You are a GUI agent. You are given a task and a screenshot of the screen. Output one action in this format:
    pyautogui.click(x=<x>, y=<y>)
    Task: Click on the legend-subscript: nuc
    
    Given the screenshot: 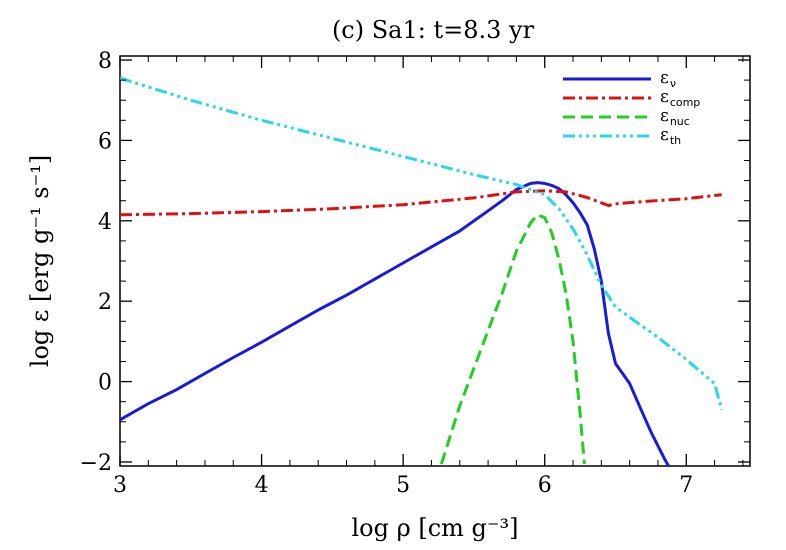 What is the action you would take?
    pyautogui.click(x=680, y=121)
    